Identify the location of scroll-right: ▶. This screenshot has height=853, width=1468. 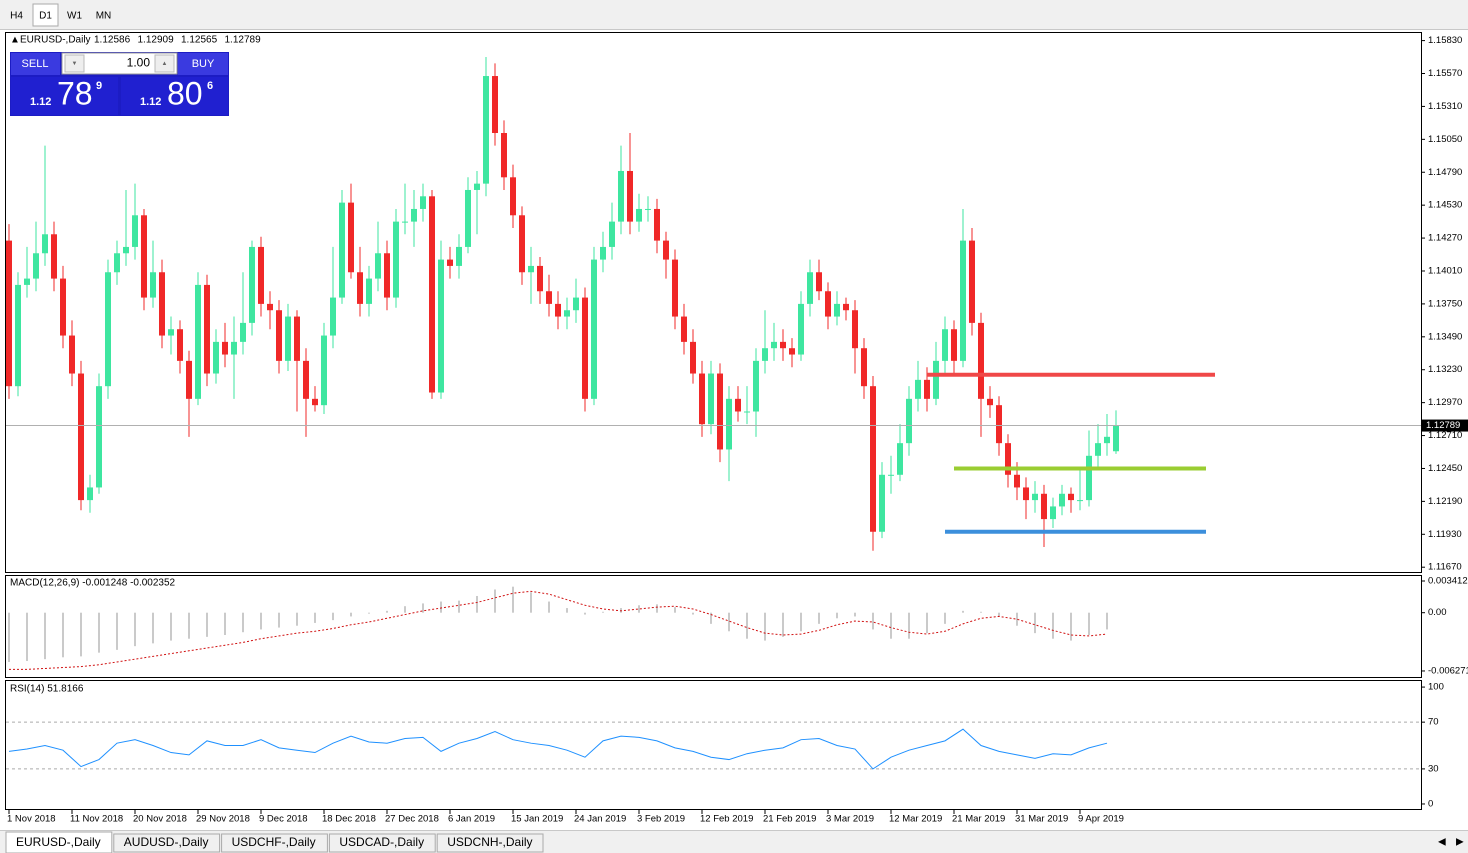
(1460, 842).